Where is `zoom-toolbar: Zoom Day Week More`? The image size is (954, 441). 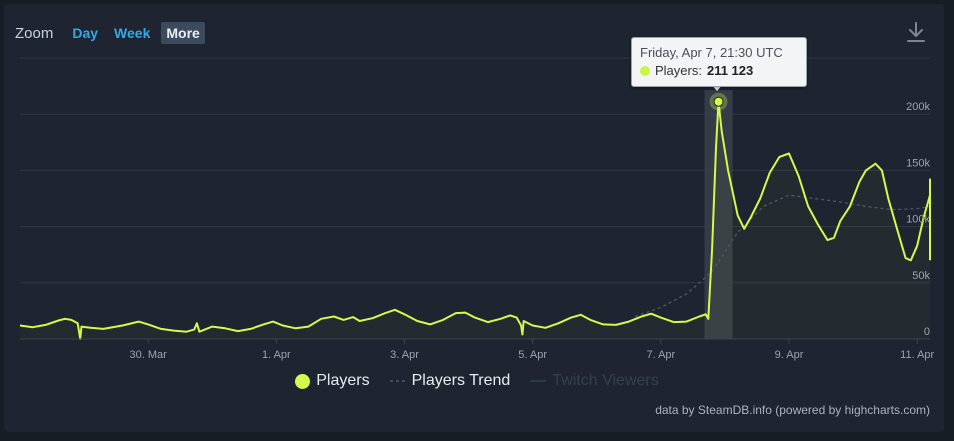
zoom-toolbar: Zoom Day Week More is located at coordinates (113, 33).